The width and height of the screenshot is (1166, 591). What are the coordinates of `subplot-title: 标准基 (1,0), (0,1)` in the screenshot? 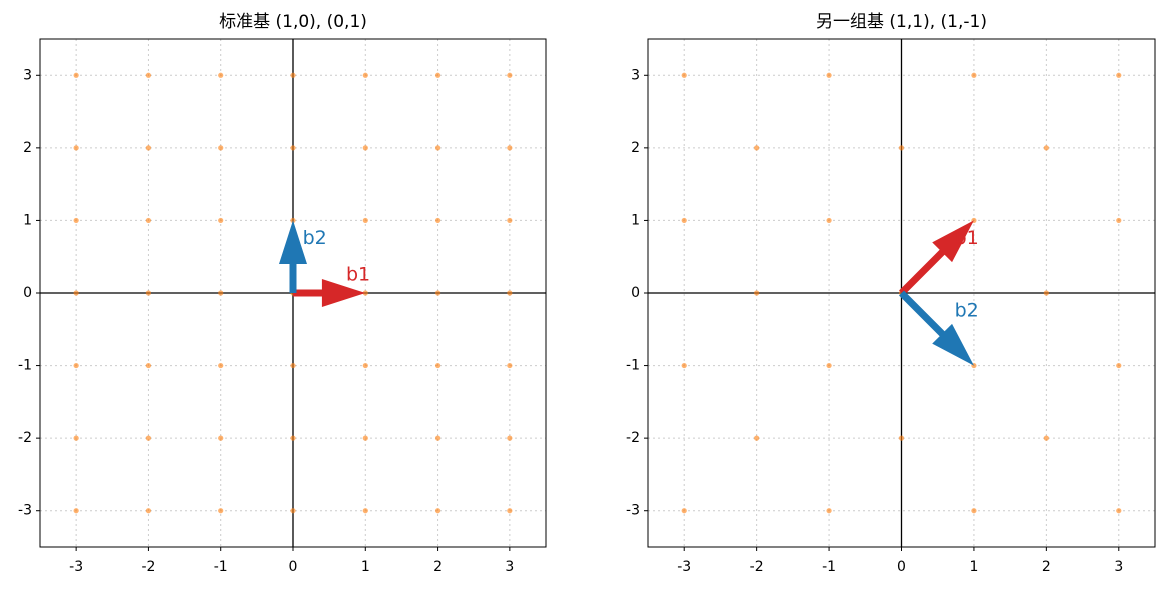 It's located at (293, 22).